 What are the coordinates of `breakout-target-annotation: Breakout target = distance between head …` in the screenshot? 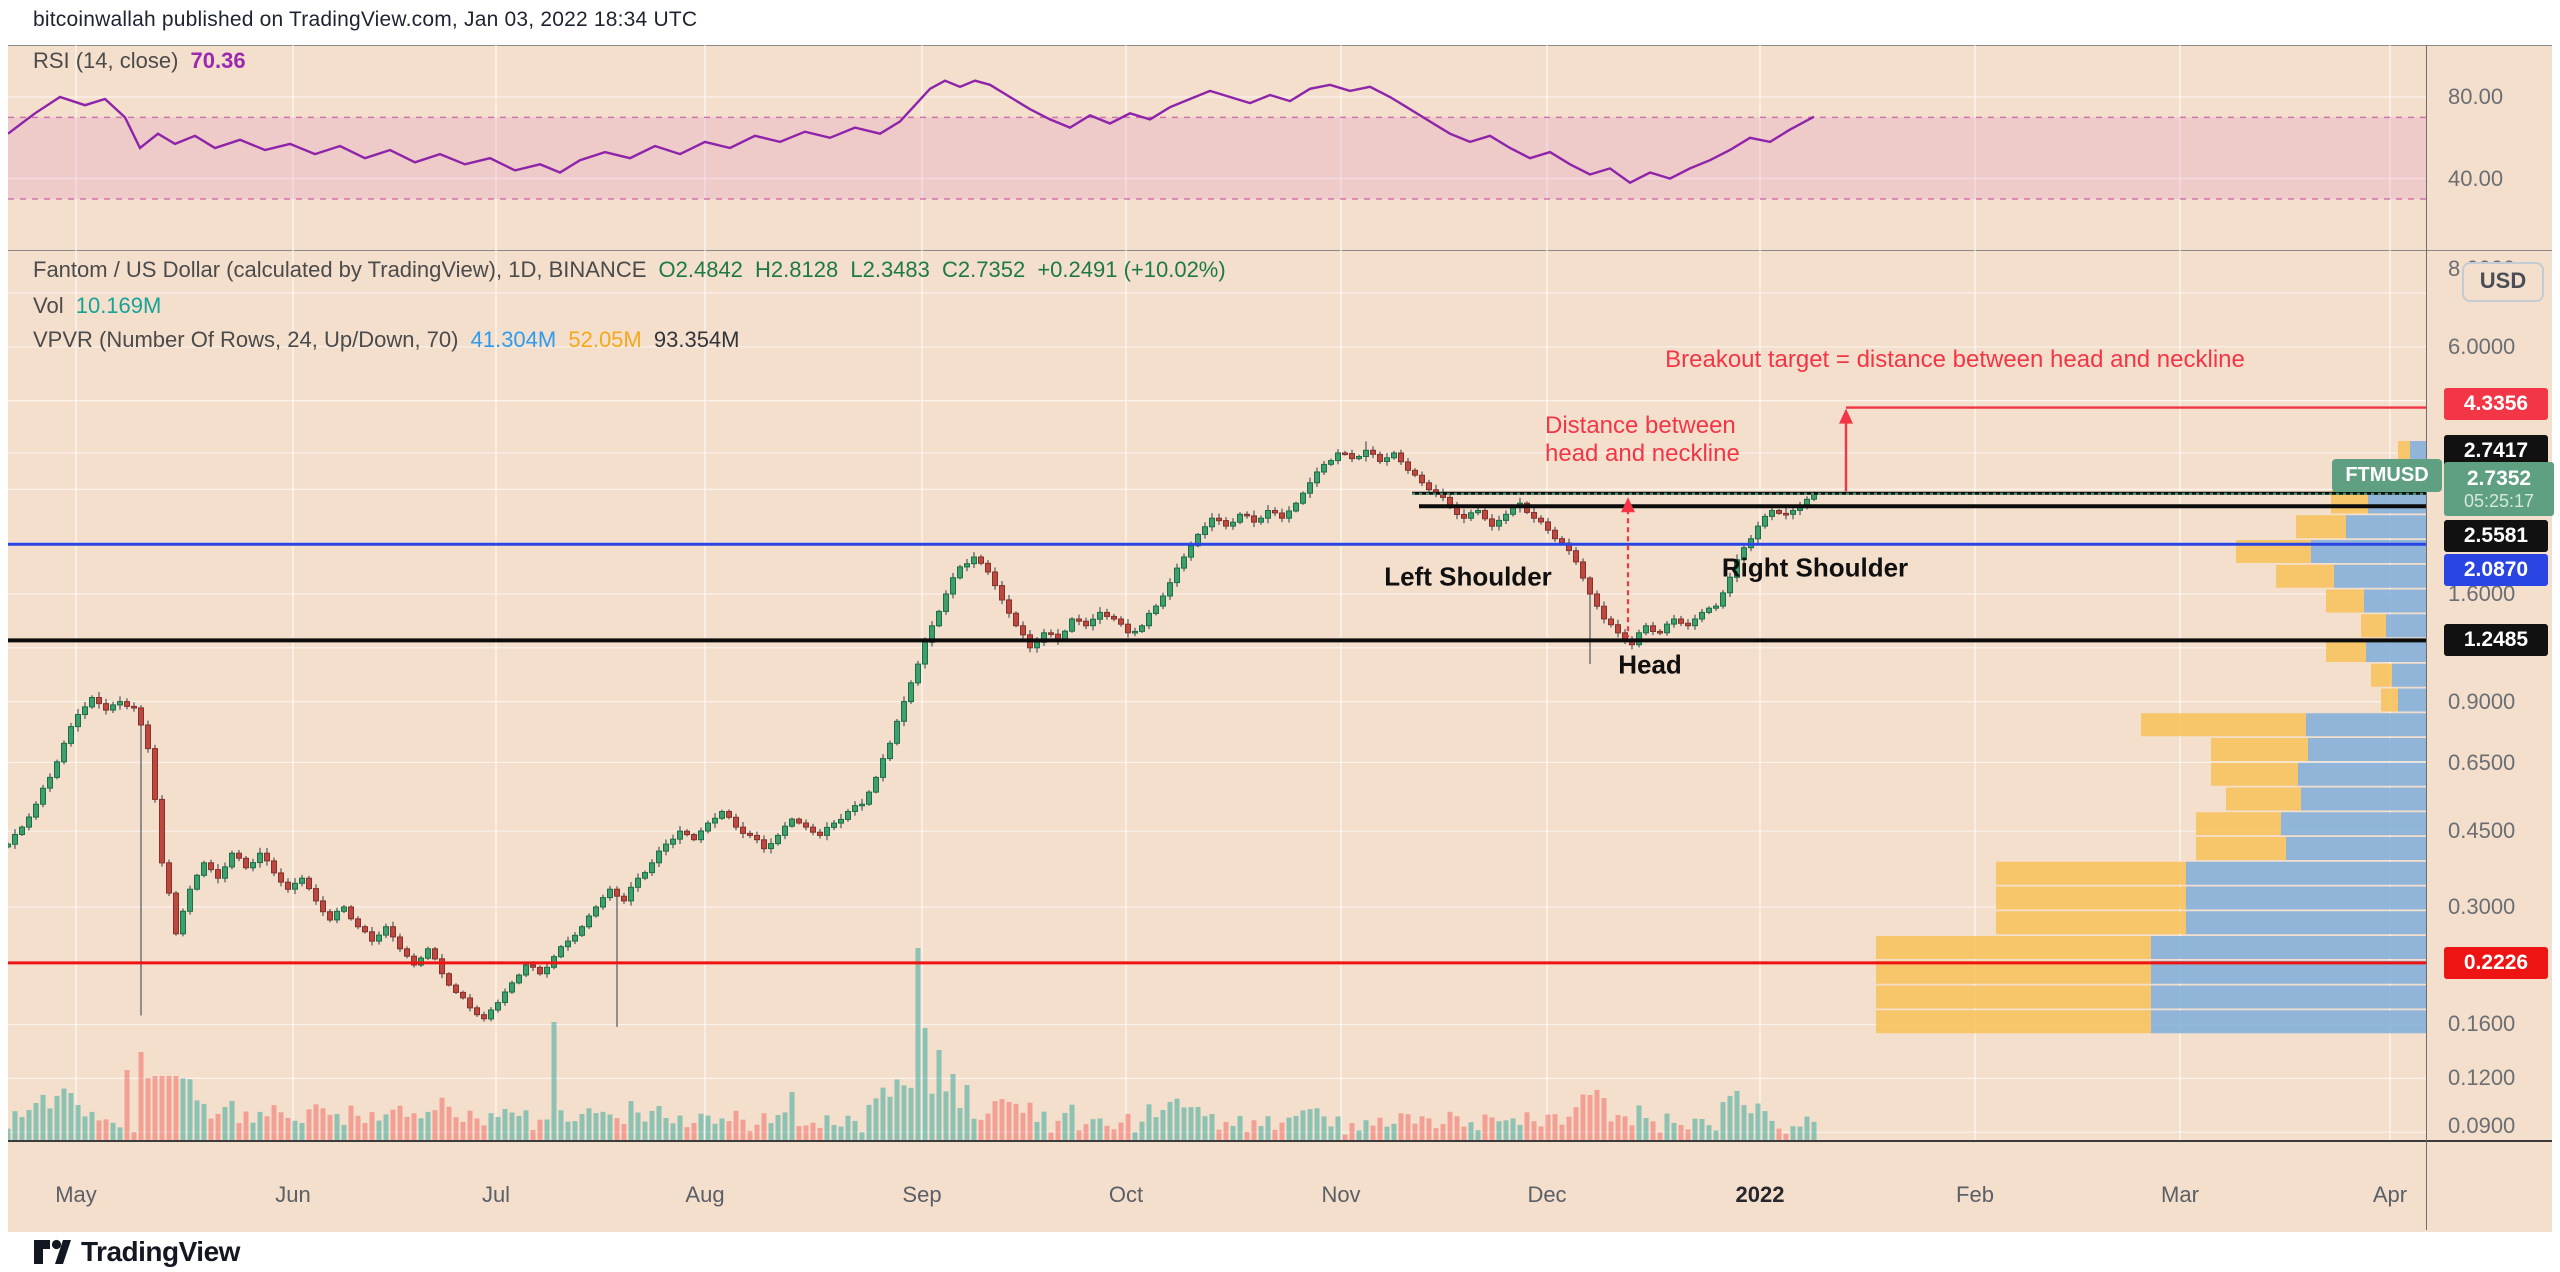 It's located at (1955, 359).